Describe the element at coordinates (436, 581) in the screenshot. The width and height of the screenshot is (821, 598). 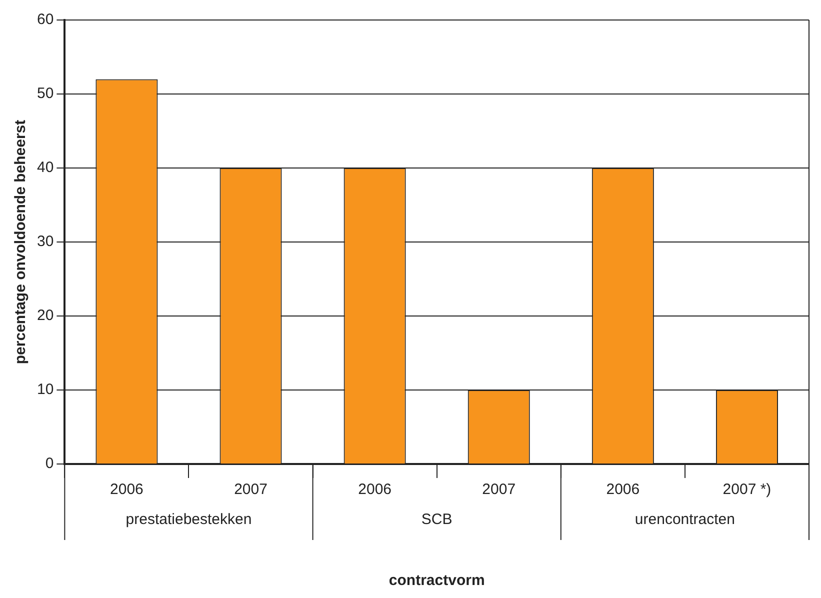
I see `x-axis-title: contractvorm` at that location.